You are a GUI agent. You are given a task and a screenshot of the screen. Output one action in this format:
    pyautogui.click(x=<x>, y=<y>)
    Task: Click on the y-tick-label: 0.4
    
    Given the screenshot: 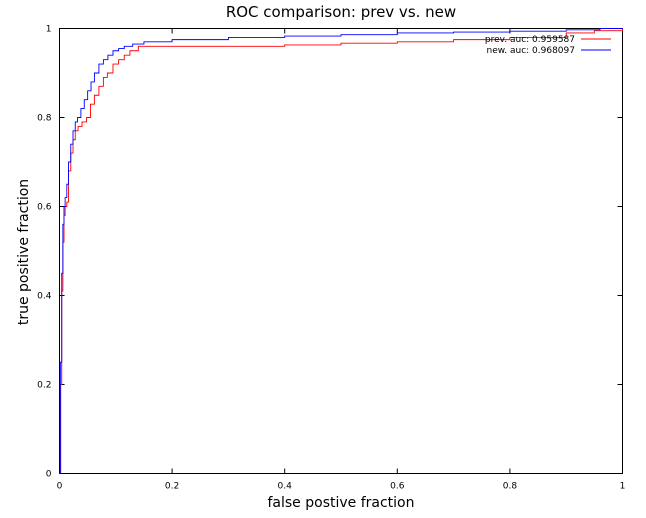 What is the action you would take?
    pyautogui.click(x=44, y=297)
    